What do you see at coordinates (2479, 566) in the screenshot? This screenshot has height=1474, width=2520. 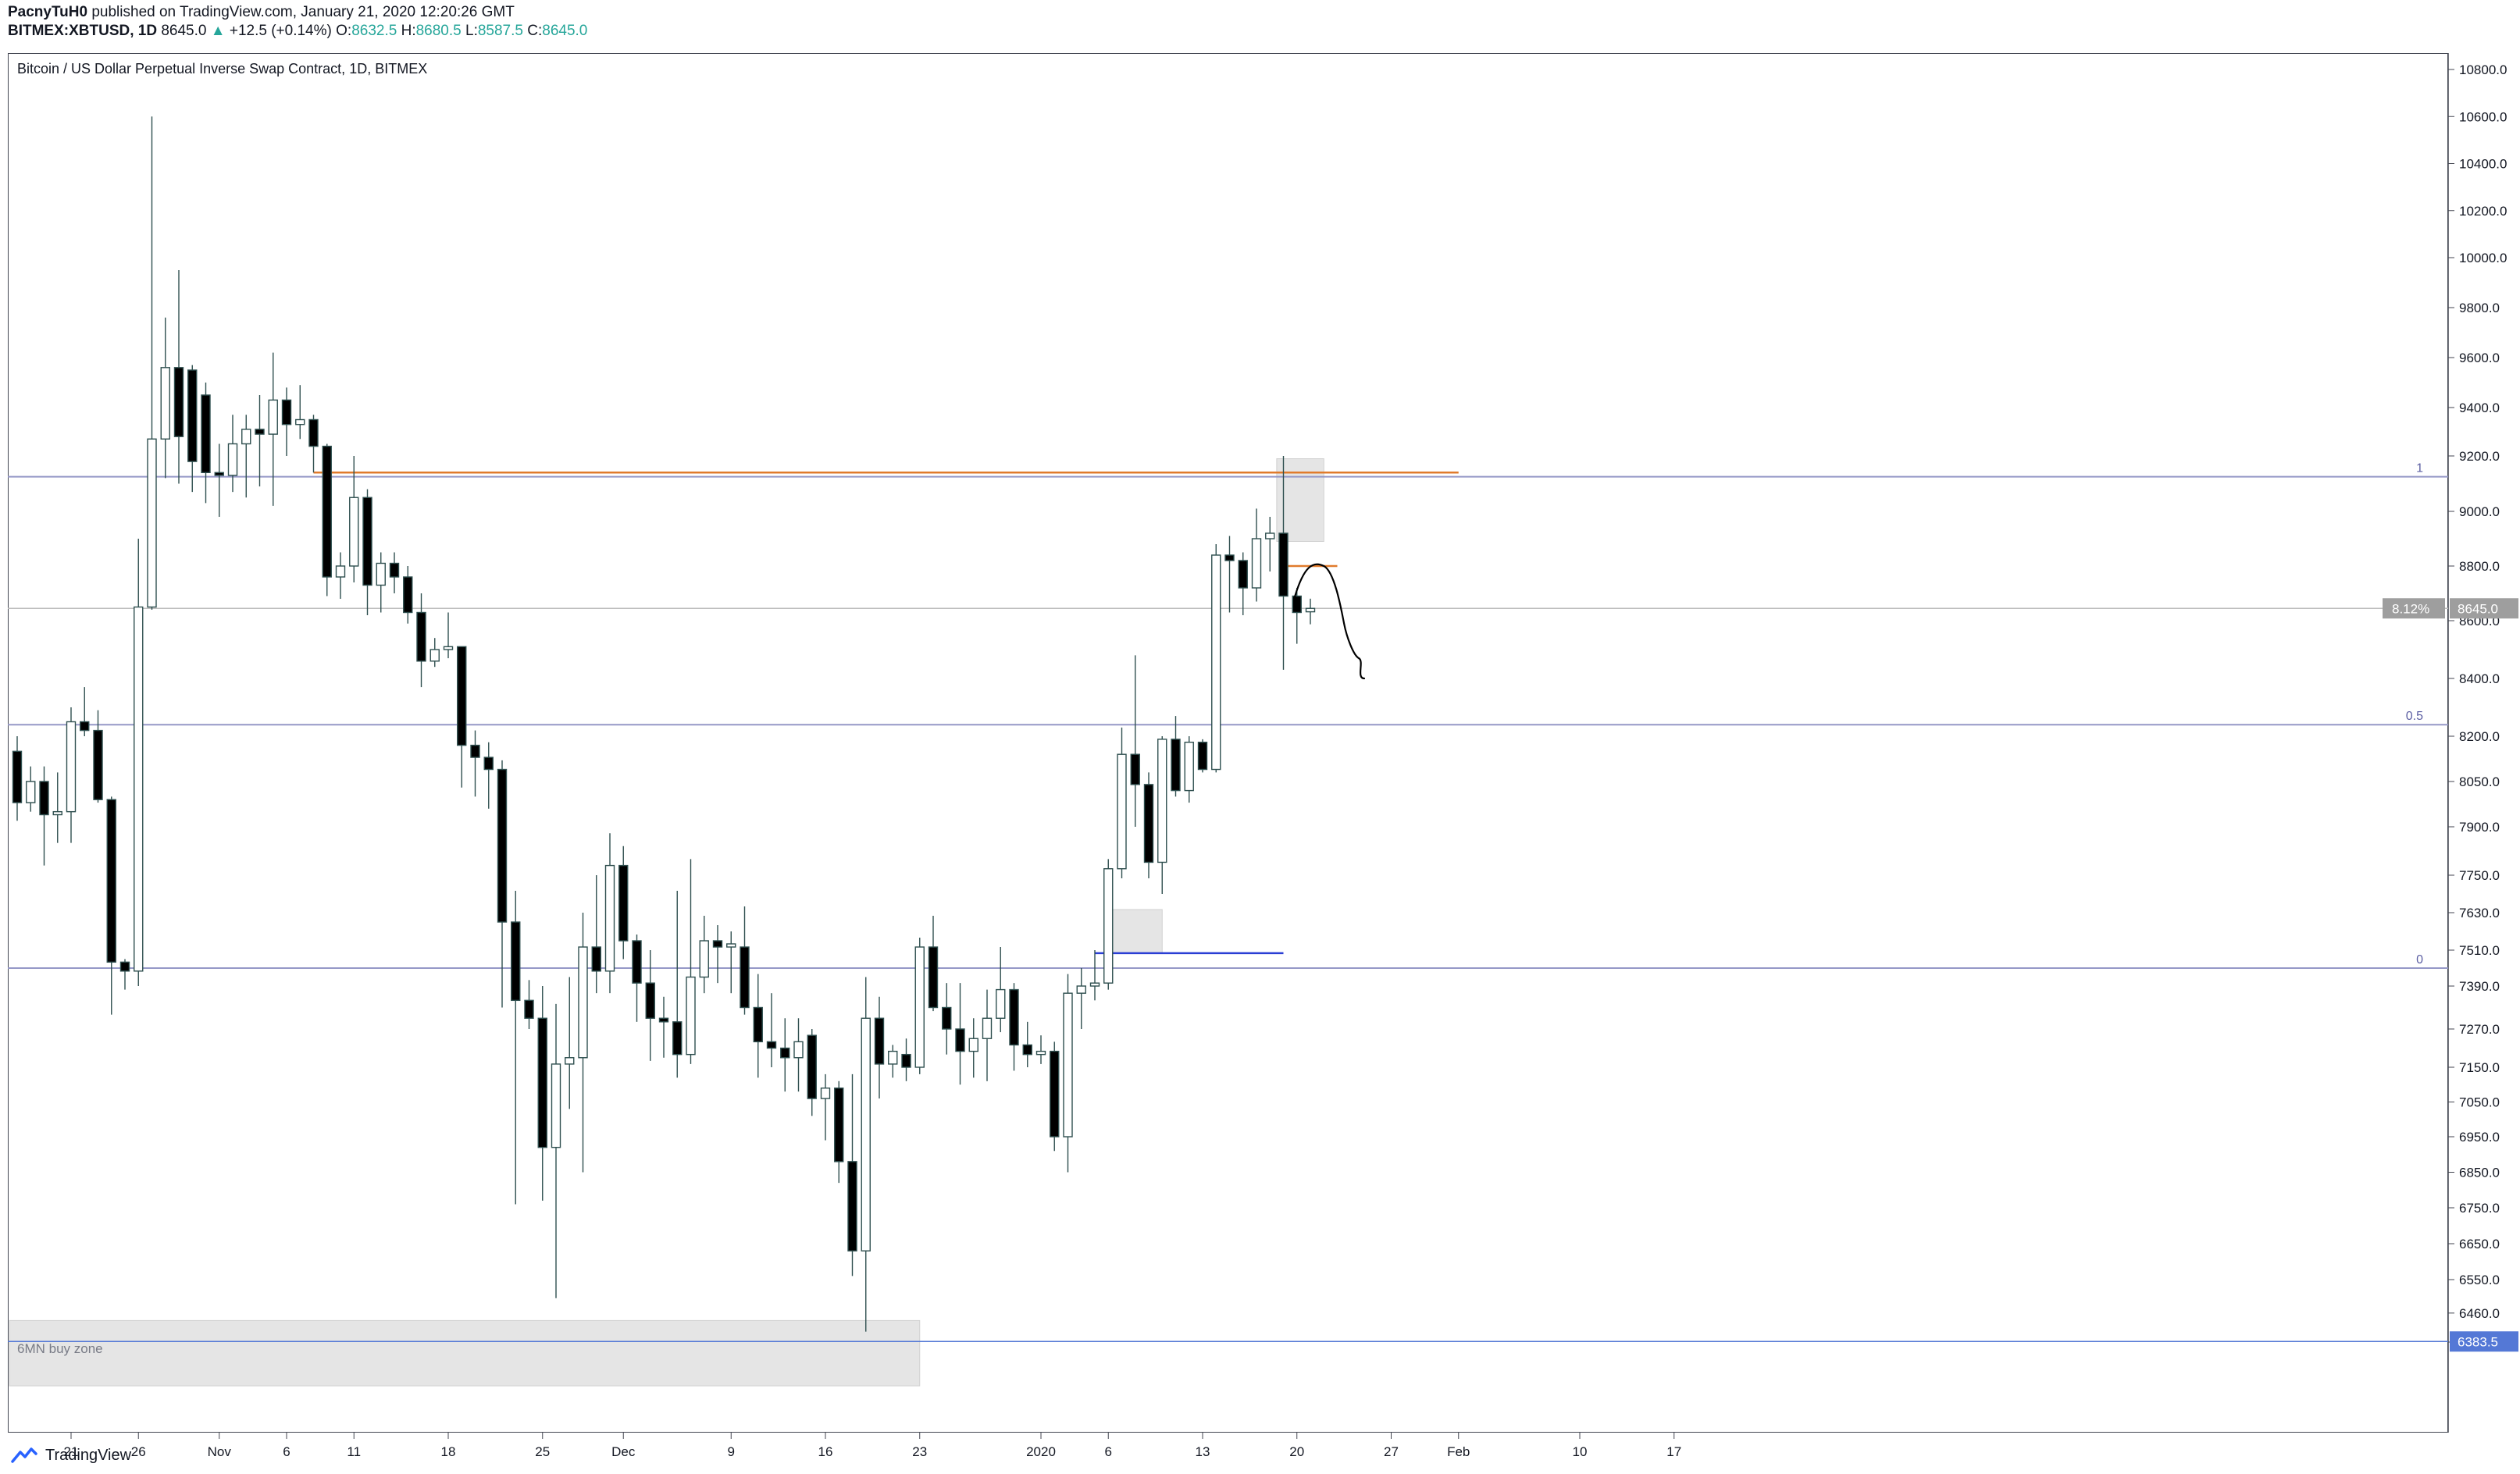 I see `y-tick-label: 8800.0` at bounding box center [2479, 566].